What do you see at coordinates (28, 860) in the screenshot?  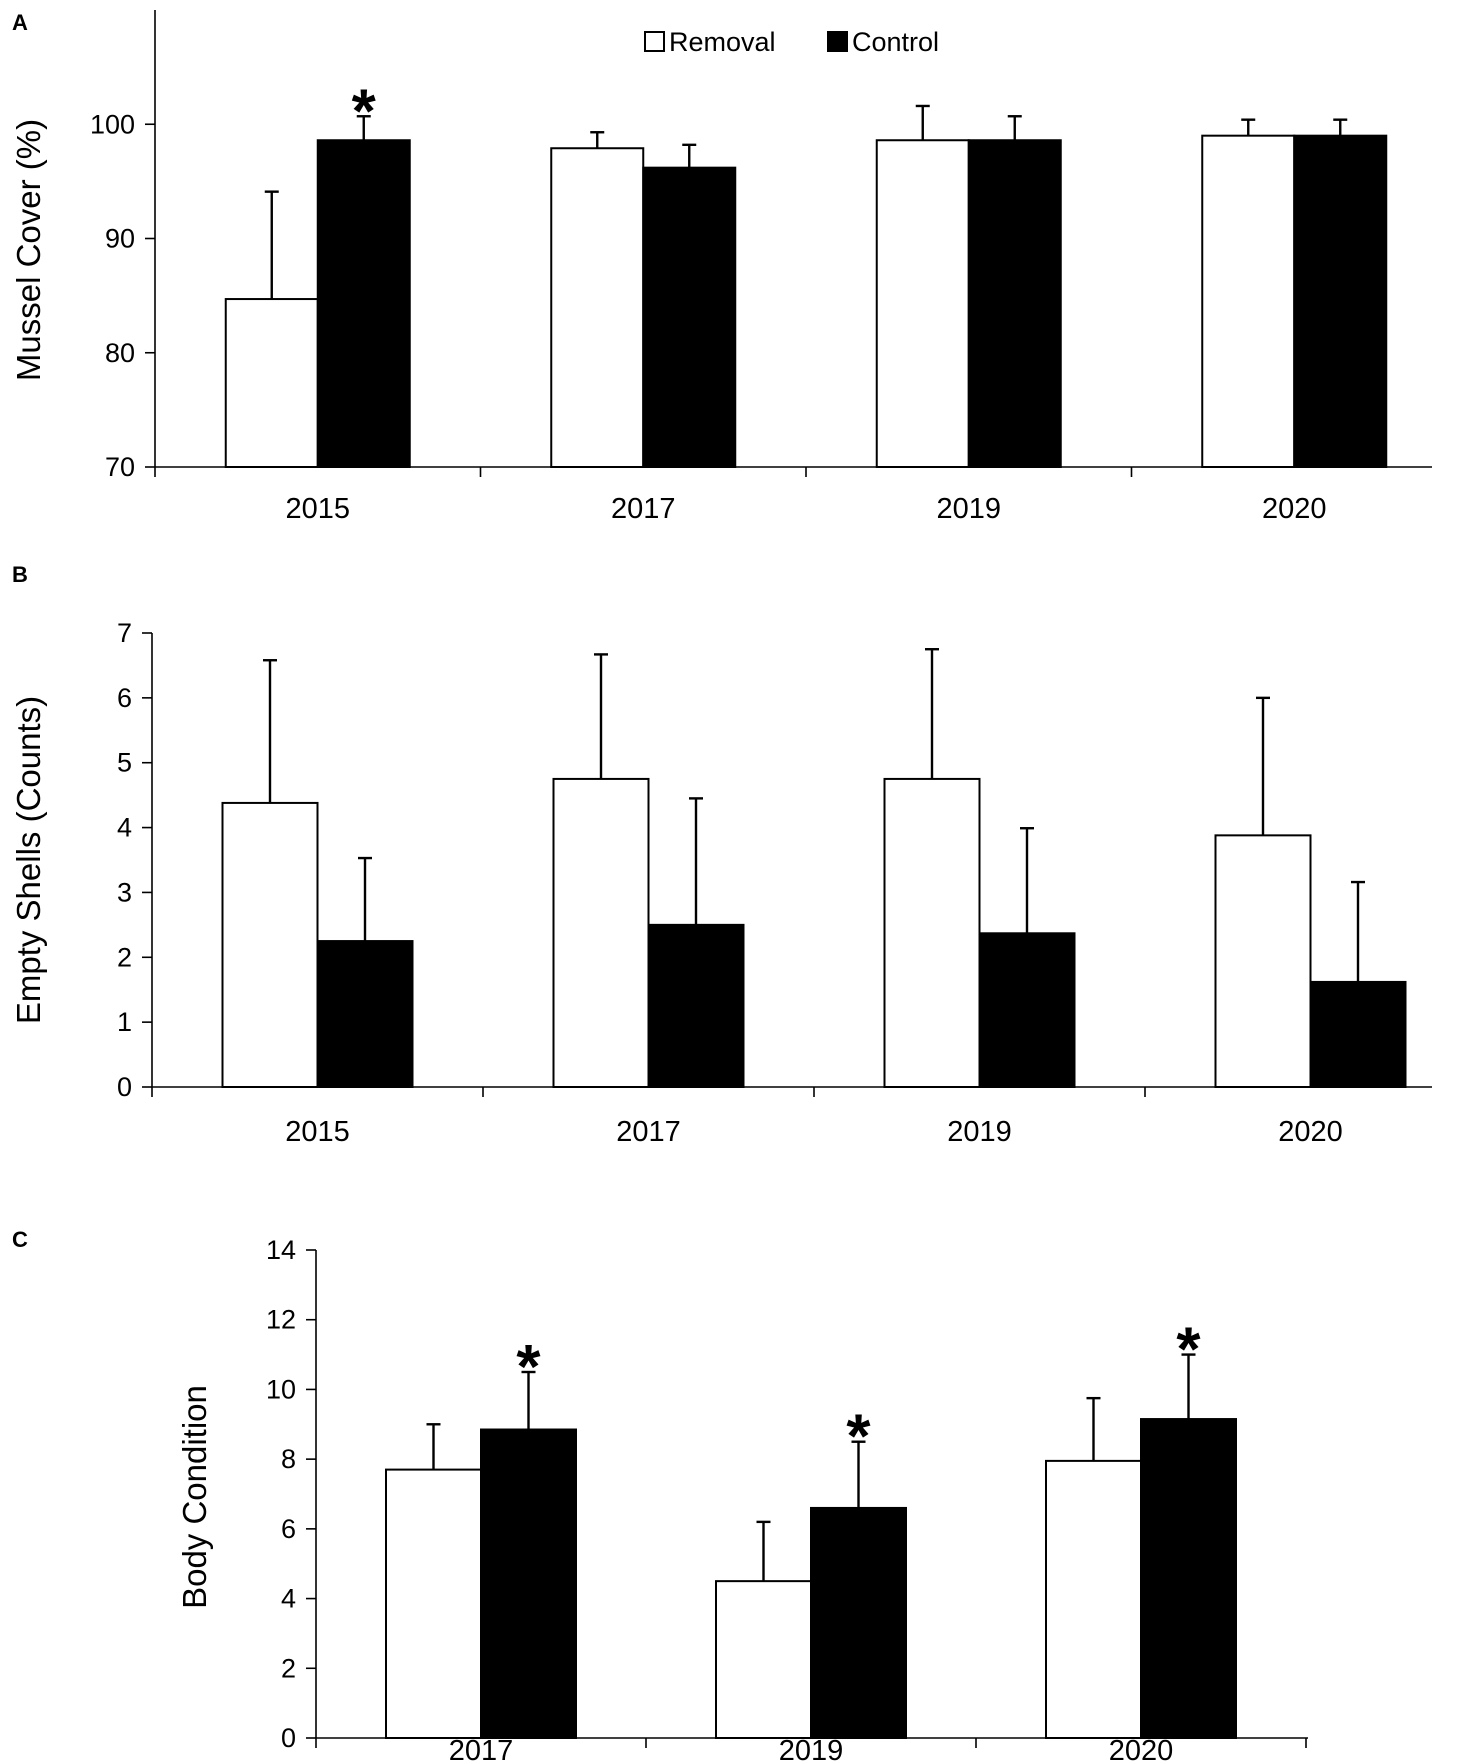 I see `panel-b-y-axis-title: Empty Shells (Counts)` at bounding box center [28, 860].